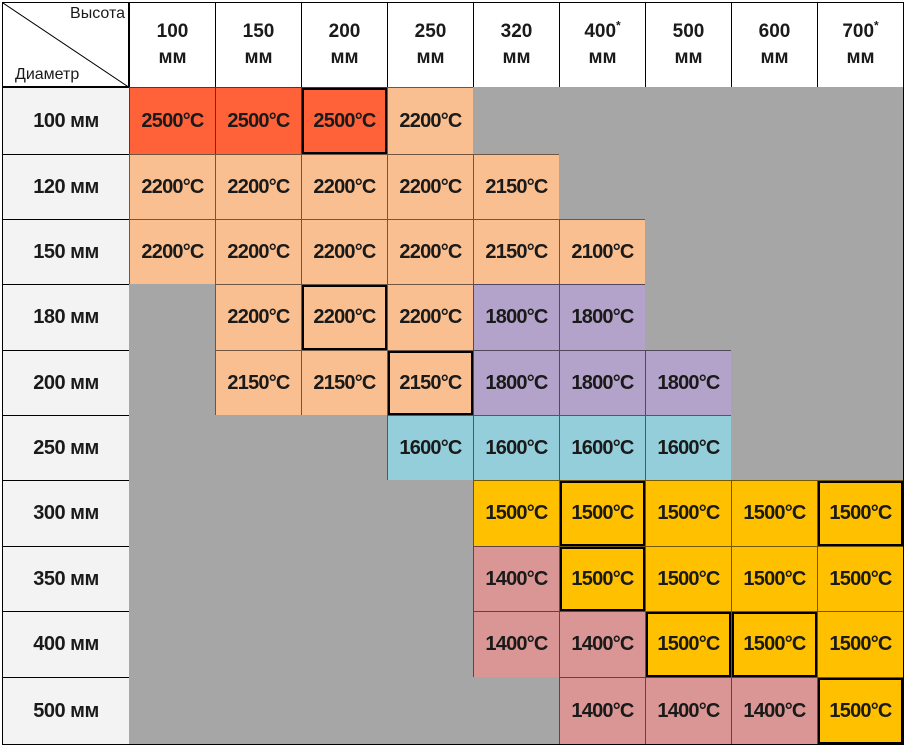  Describe the element at coordinates (66, 252) in the screenshot. I see `row-header-diameter: 150 мм` at that location.